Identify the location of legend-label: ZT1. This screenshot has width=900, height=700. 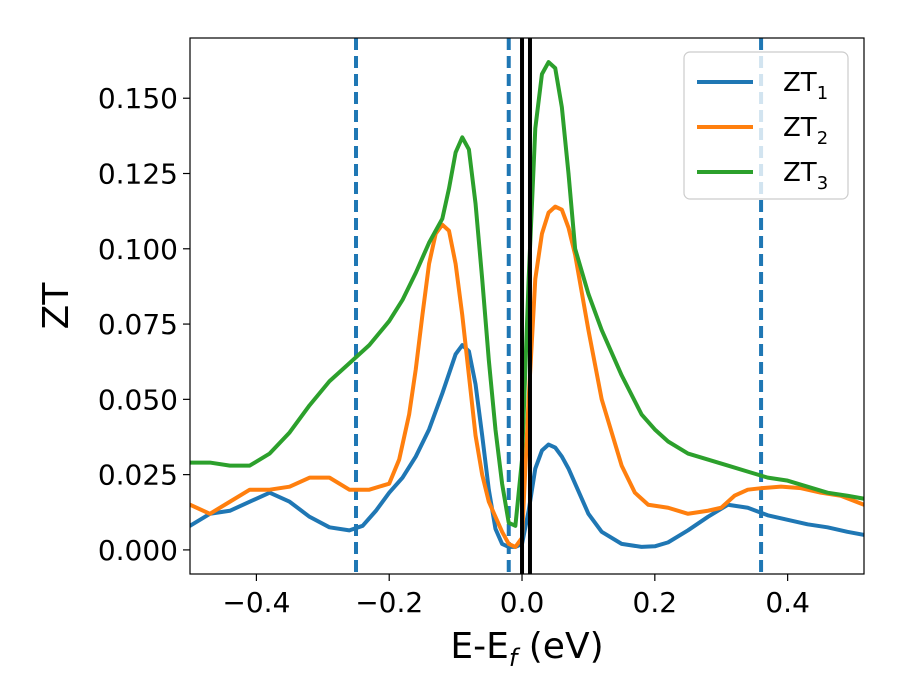
(805, 86).